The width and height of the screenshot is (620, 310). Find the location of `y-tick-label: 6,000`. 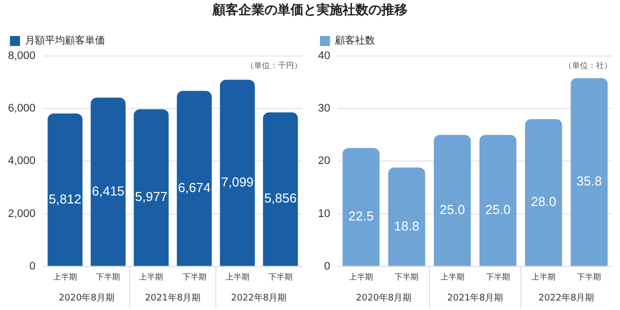

y-tick-label: 6,000 is located at coordinates (22, 108).